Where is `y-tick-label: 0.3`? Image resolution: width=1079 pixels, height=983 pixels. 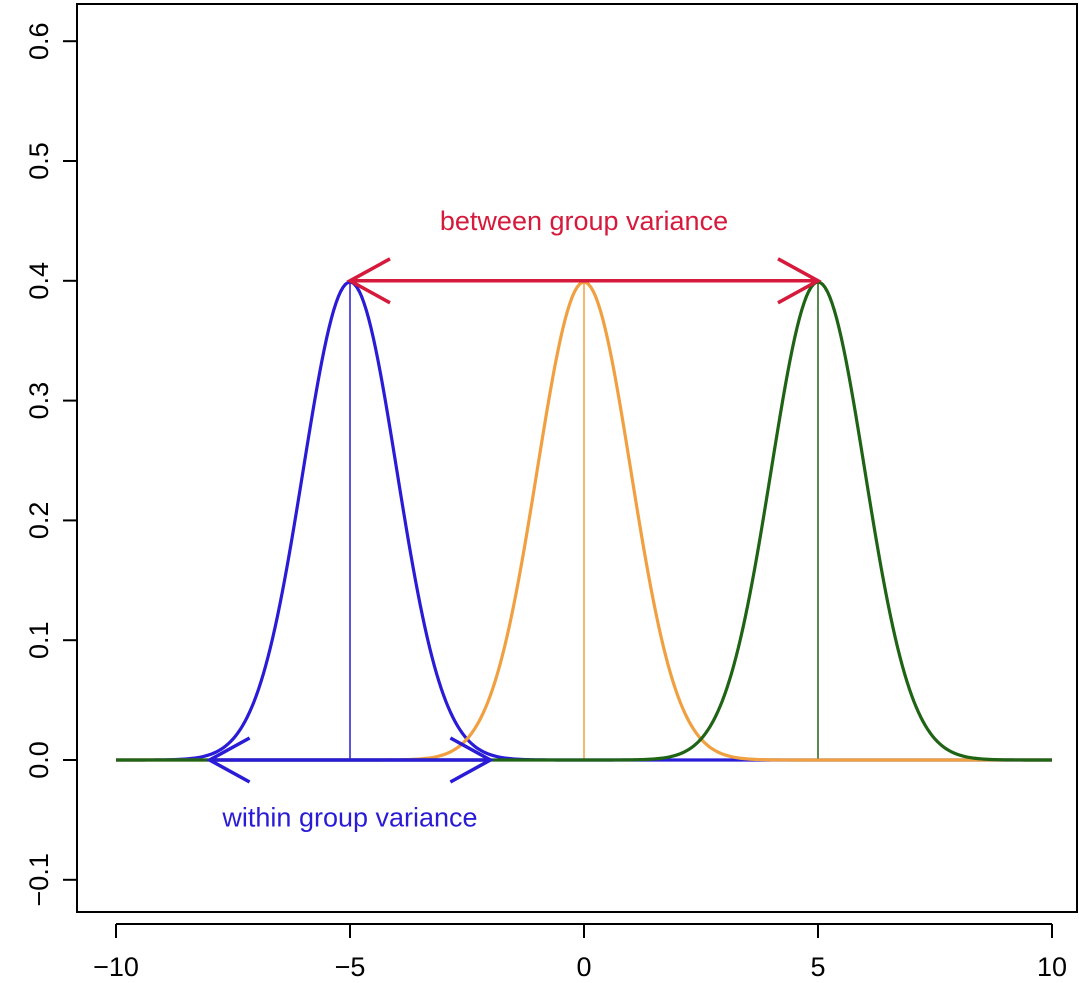
y-tick-label: 0.3 is located at coordinates (39, 401).